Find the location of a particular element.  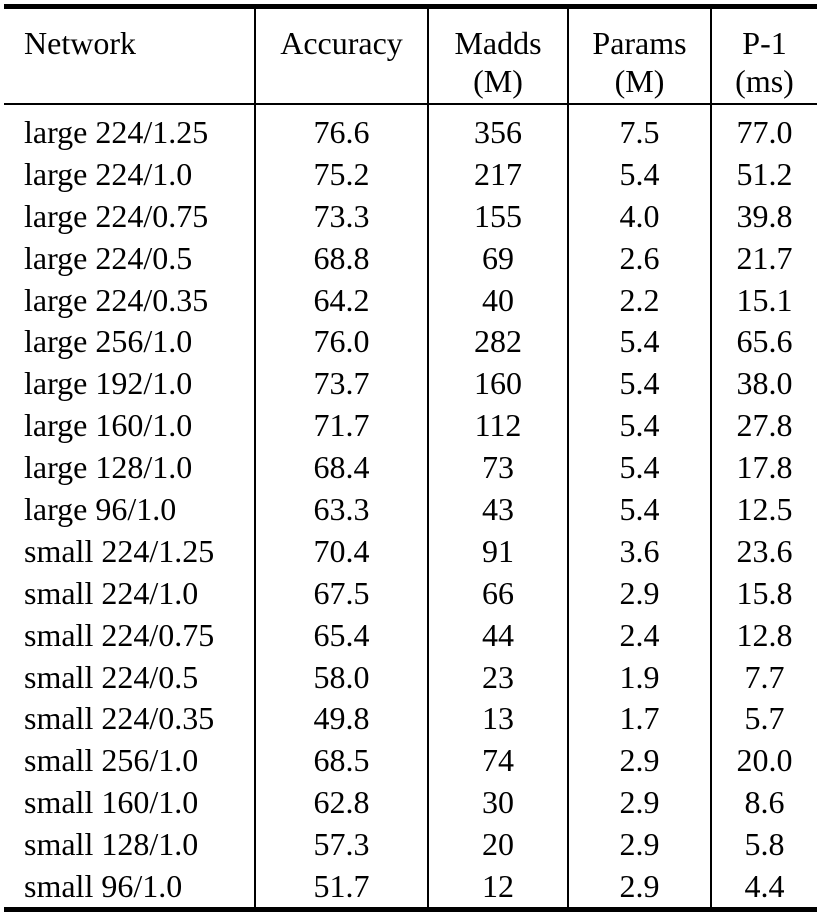

madds-cell: 30 is located at coordinates (498, 802).